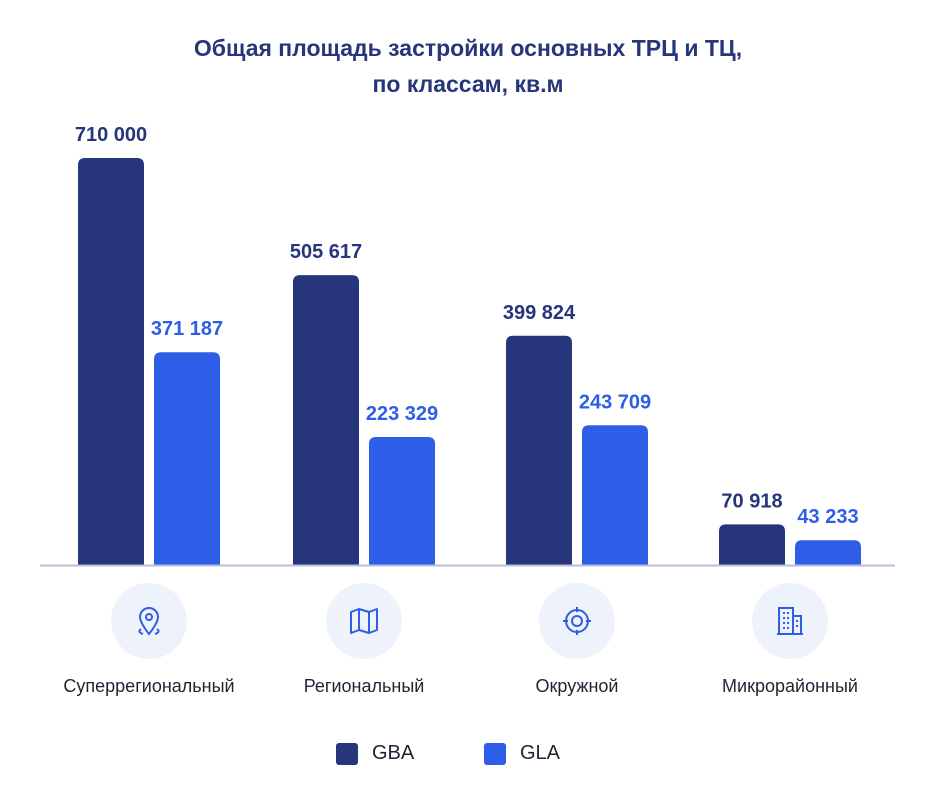 The width and height of the screenshot is (936, 786). What do you see at coordinates (540, 753) in the screenshot?
I see `legend-label-gla: GLA` at bounding box center [540, 753].